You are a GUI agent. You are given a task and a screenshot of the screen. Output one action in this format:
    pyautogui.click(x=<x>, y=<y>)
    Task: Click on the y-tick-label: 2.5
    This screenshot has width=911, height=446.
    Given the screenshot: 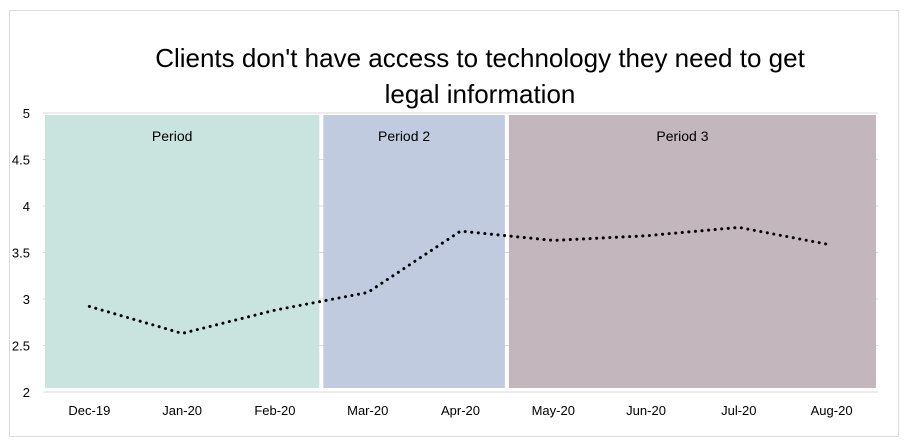 What is the action you would take?
    pyautogui.click(x=21, y=346)
    